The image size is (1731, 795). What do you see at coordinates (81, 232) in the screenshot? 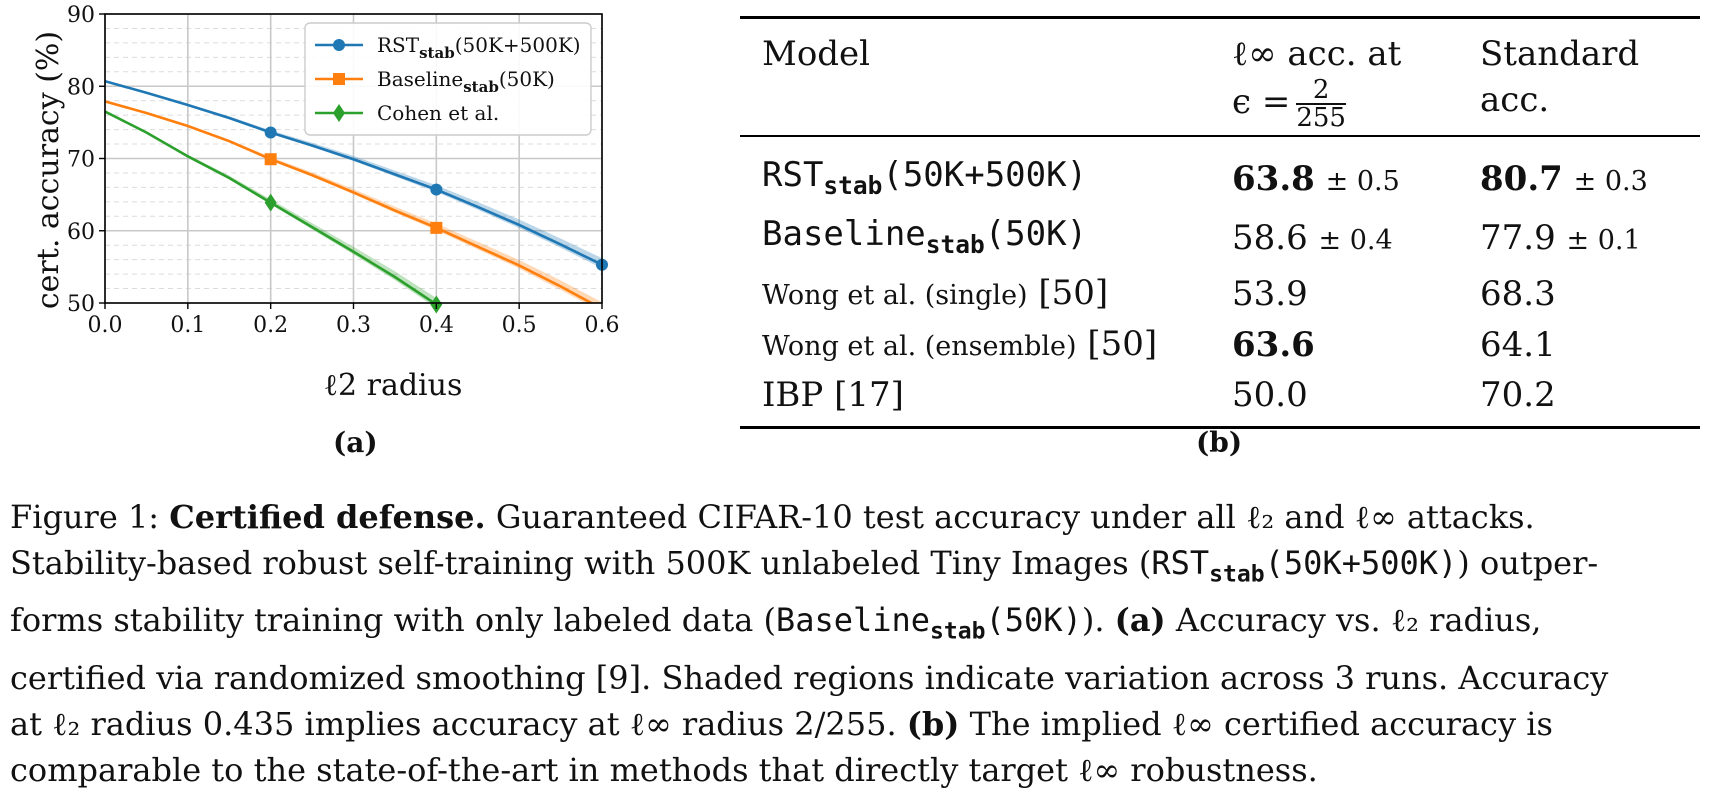
I see `y-tick-label: 60` at bounding box center [81, 232].